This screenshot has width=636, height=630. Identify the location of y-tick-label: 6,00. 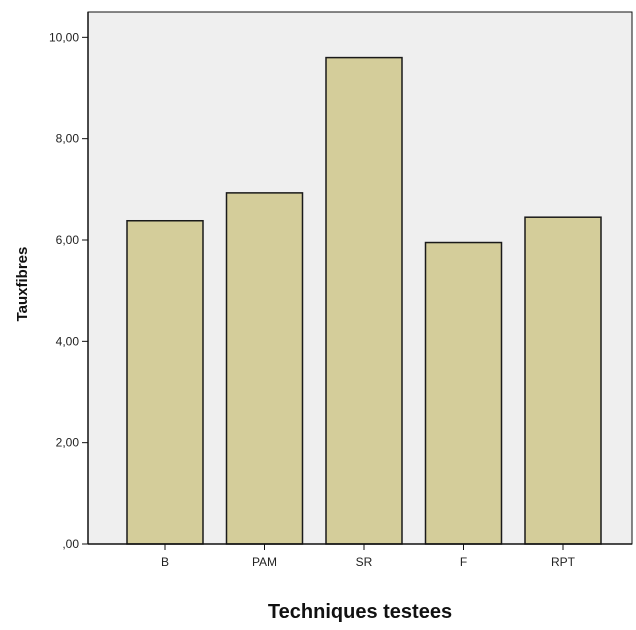
(68, 240).